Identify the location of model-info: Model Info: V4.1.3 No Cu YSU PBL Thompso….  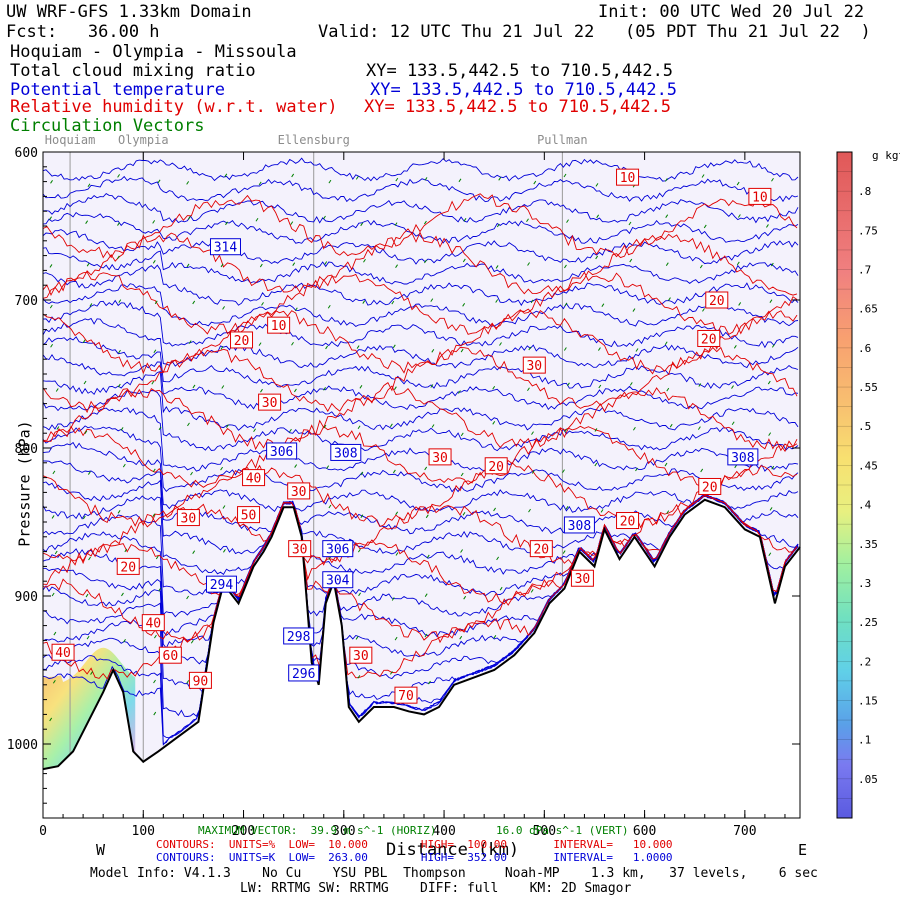
(454, 873).